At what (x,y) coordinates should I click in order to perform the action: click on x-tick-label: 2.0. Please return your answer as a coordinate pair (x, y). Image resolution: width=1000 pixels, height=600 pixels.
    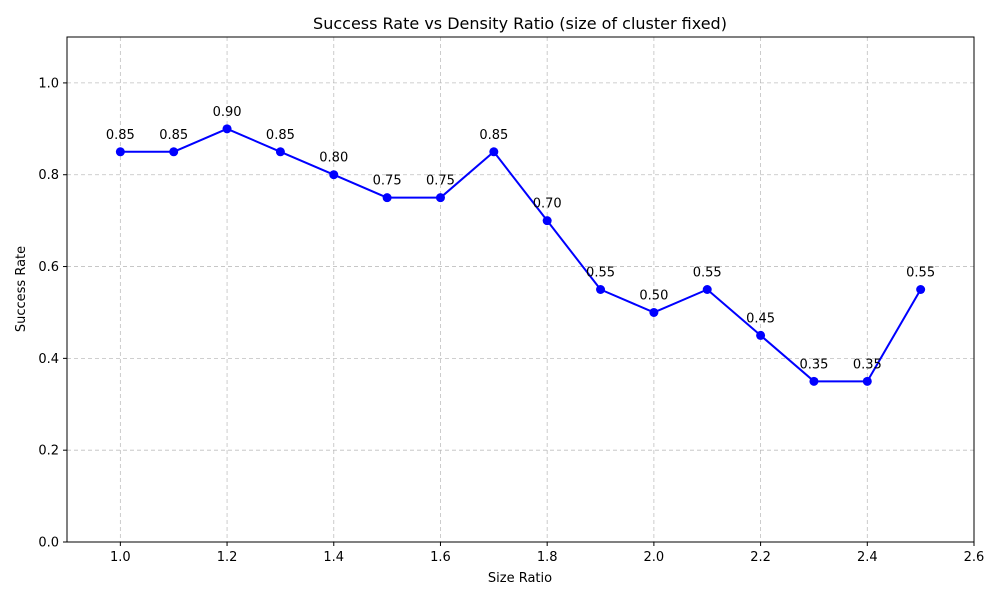
    Looking at the image, I should click on (654, 557).